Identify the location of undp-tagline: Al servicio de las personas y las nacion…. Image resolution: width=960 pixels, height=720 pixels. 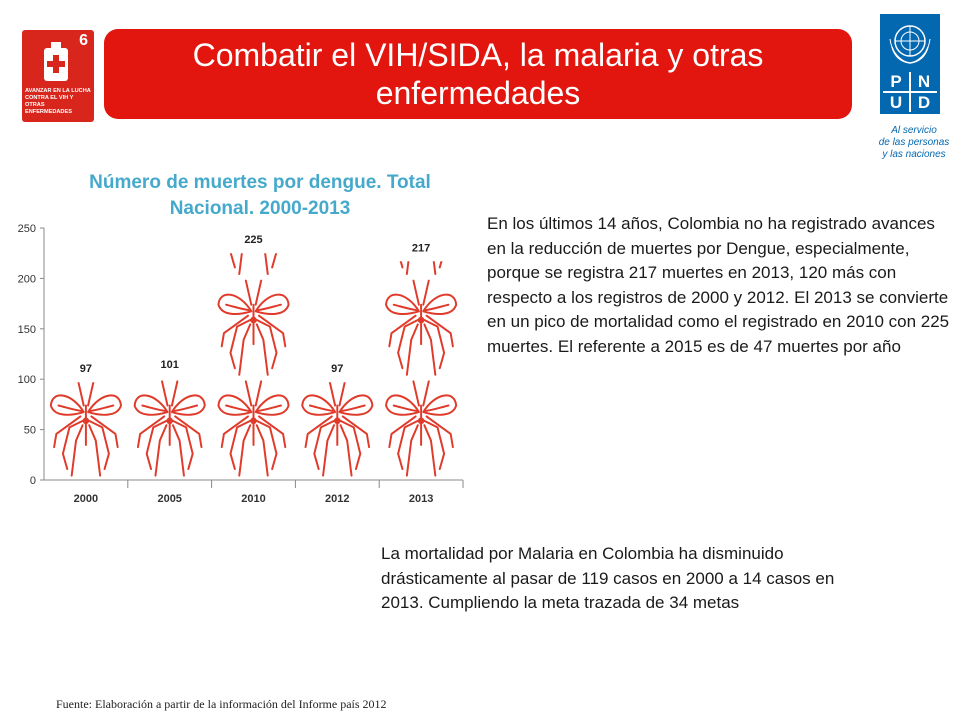
(914, 143).